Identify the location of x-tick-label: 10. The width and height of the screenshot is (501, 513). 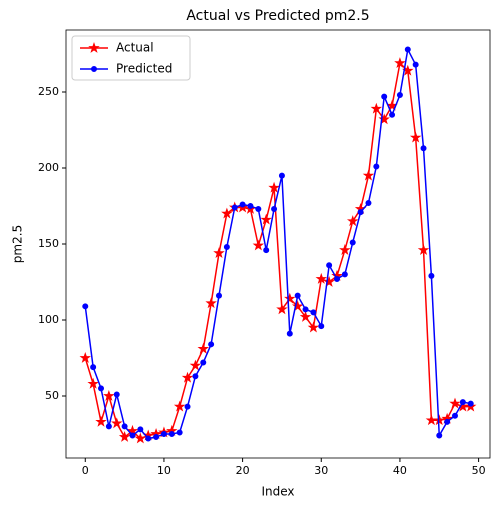
(164, 470).